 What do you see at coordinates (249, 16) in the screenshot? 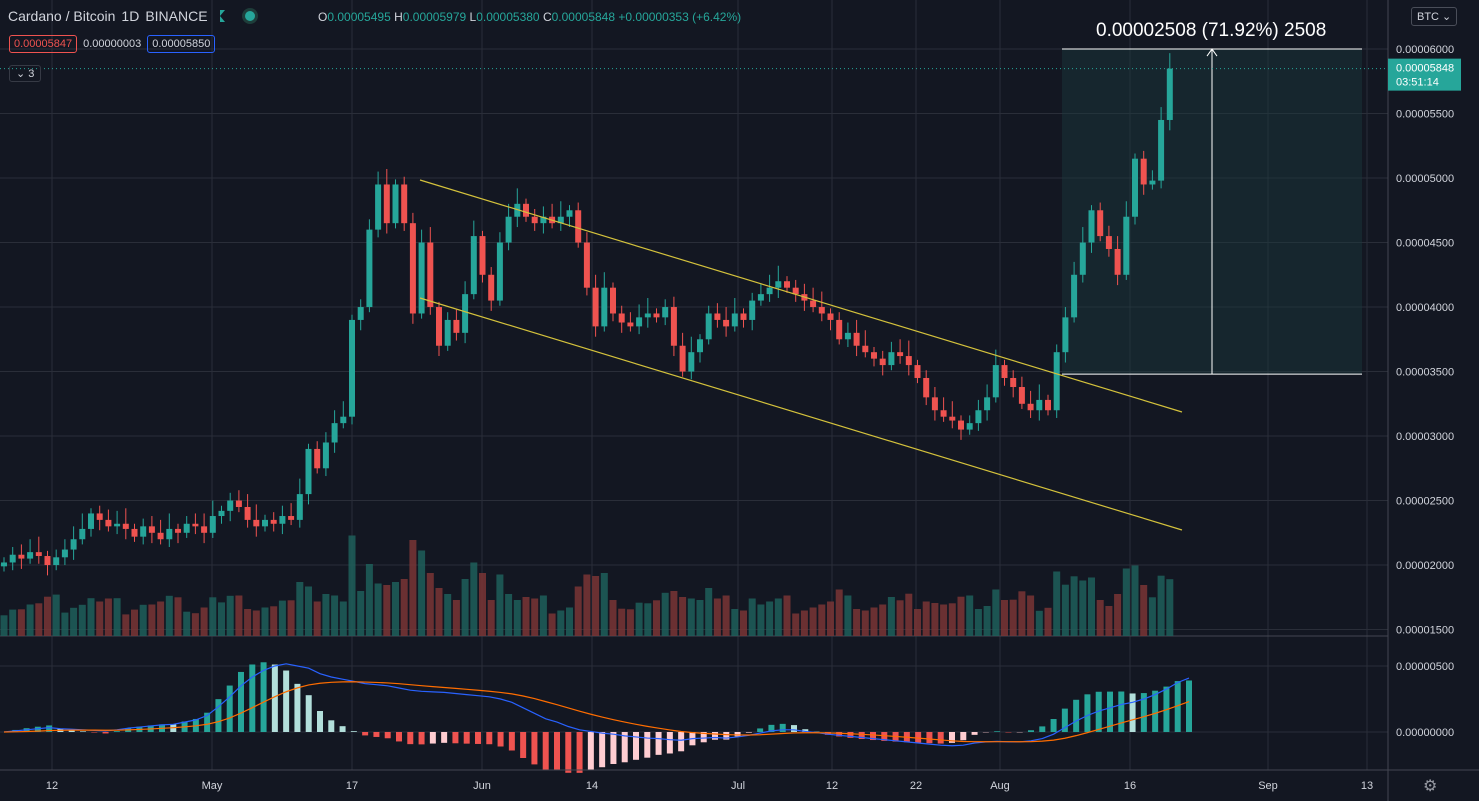
I see `market-status-icon` at bounding box center [249, 16].